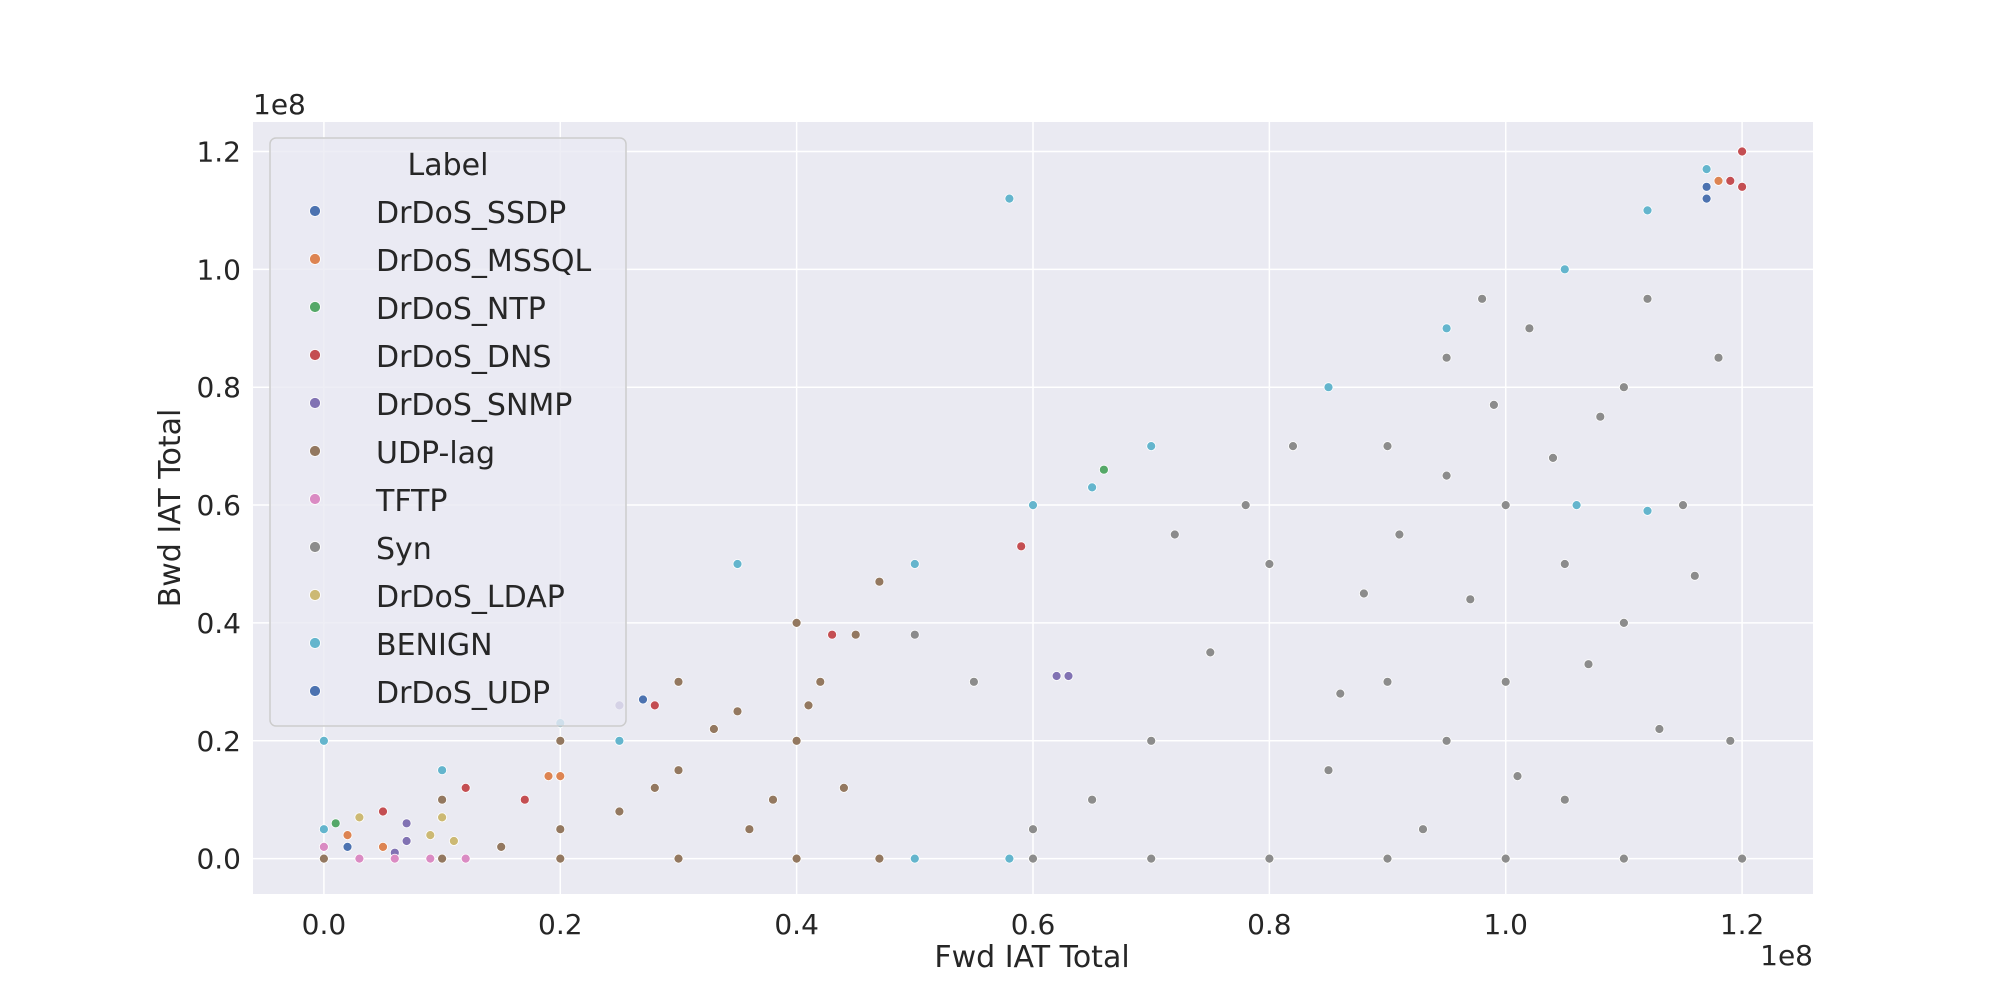 This screenshot has width=2000, height=1004. What do you see at coordinates (437, 597) in the screenshot?
I see `legend-item: DrDoS_LDAP` at bounding box center [437, 597].